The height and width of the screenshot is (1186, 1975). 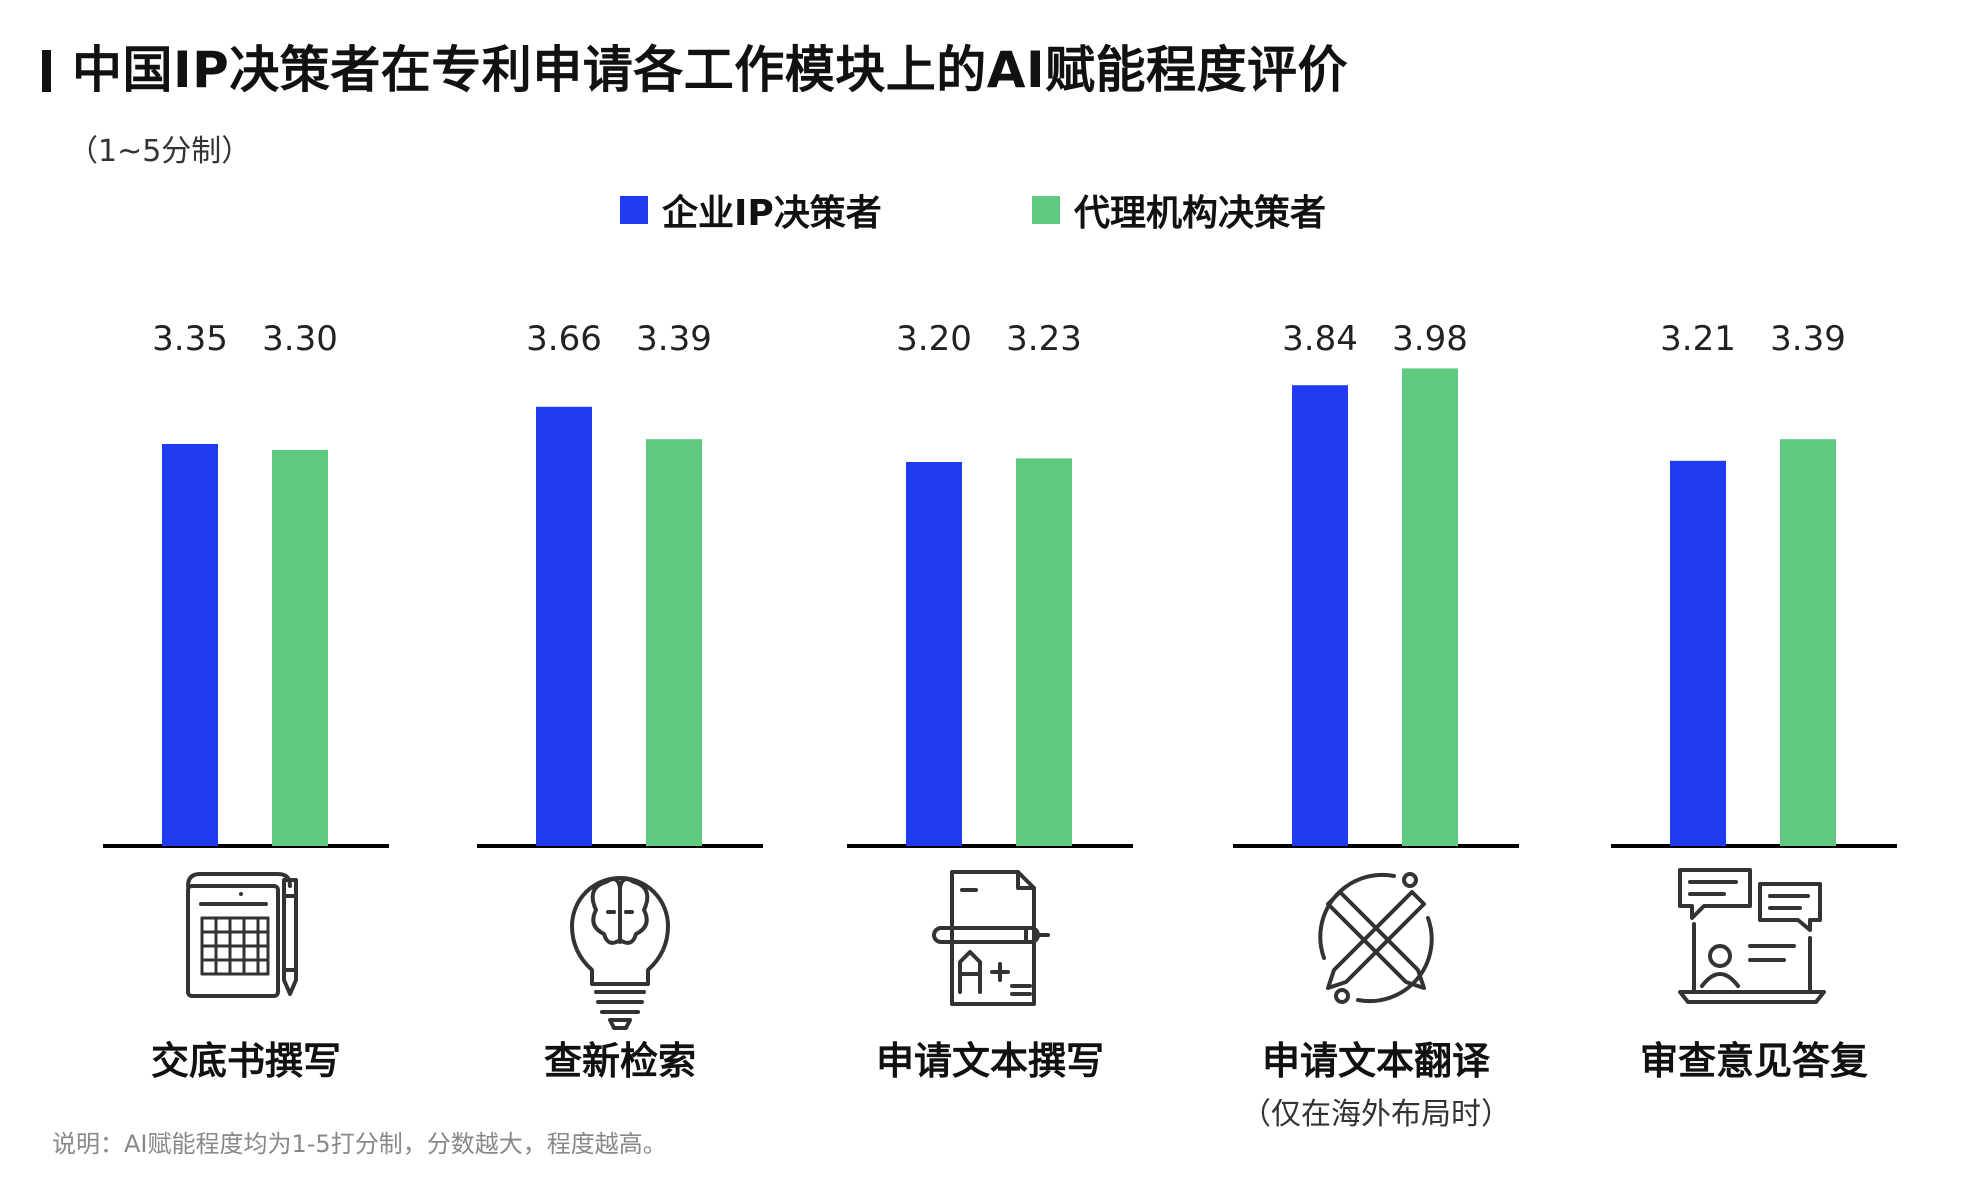 I want to click on footnote: 说明：AI赋能程度均为1-5打分制，分数越大，程度越高。, so click(x=359, y=1144).